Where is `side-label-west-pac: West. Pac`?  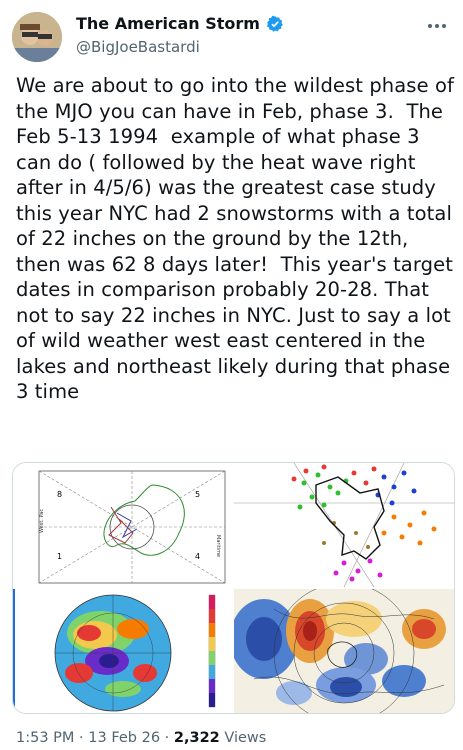
side-label-west-pac: West. Pac is located at coordinates (42, 521).